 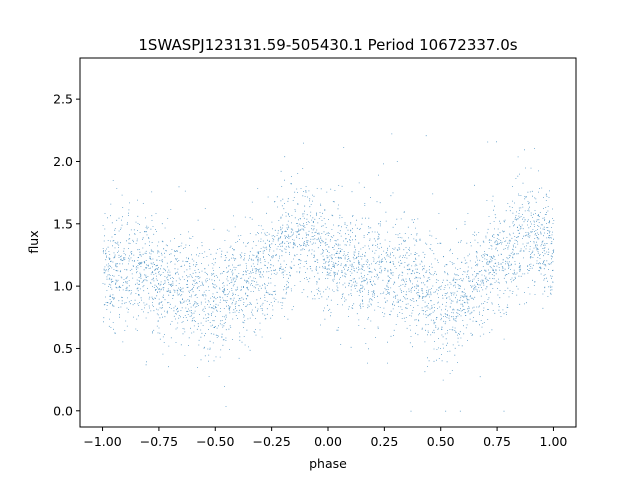 What do you see at coordinates (63, 410) in the screenshot?
I see `y-tick-label: 0.0` at bounding box center [63, 410].